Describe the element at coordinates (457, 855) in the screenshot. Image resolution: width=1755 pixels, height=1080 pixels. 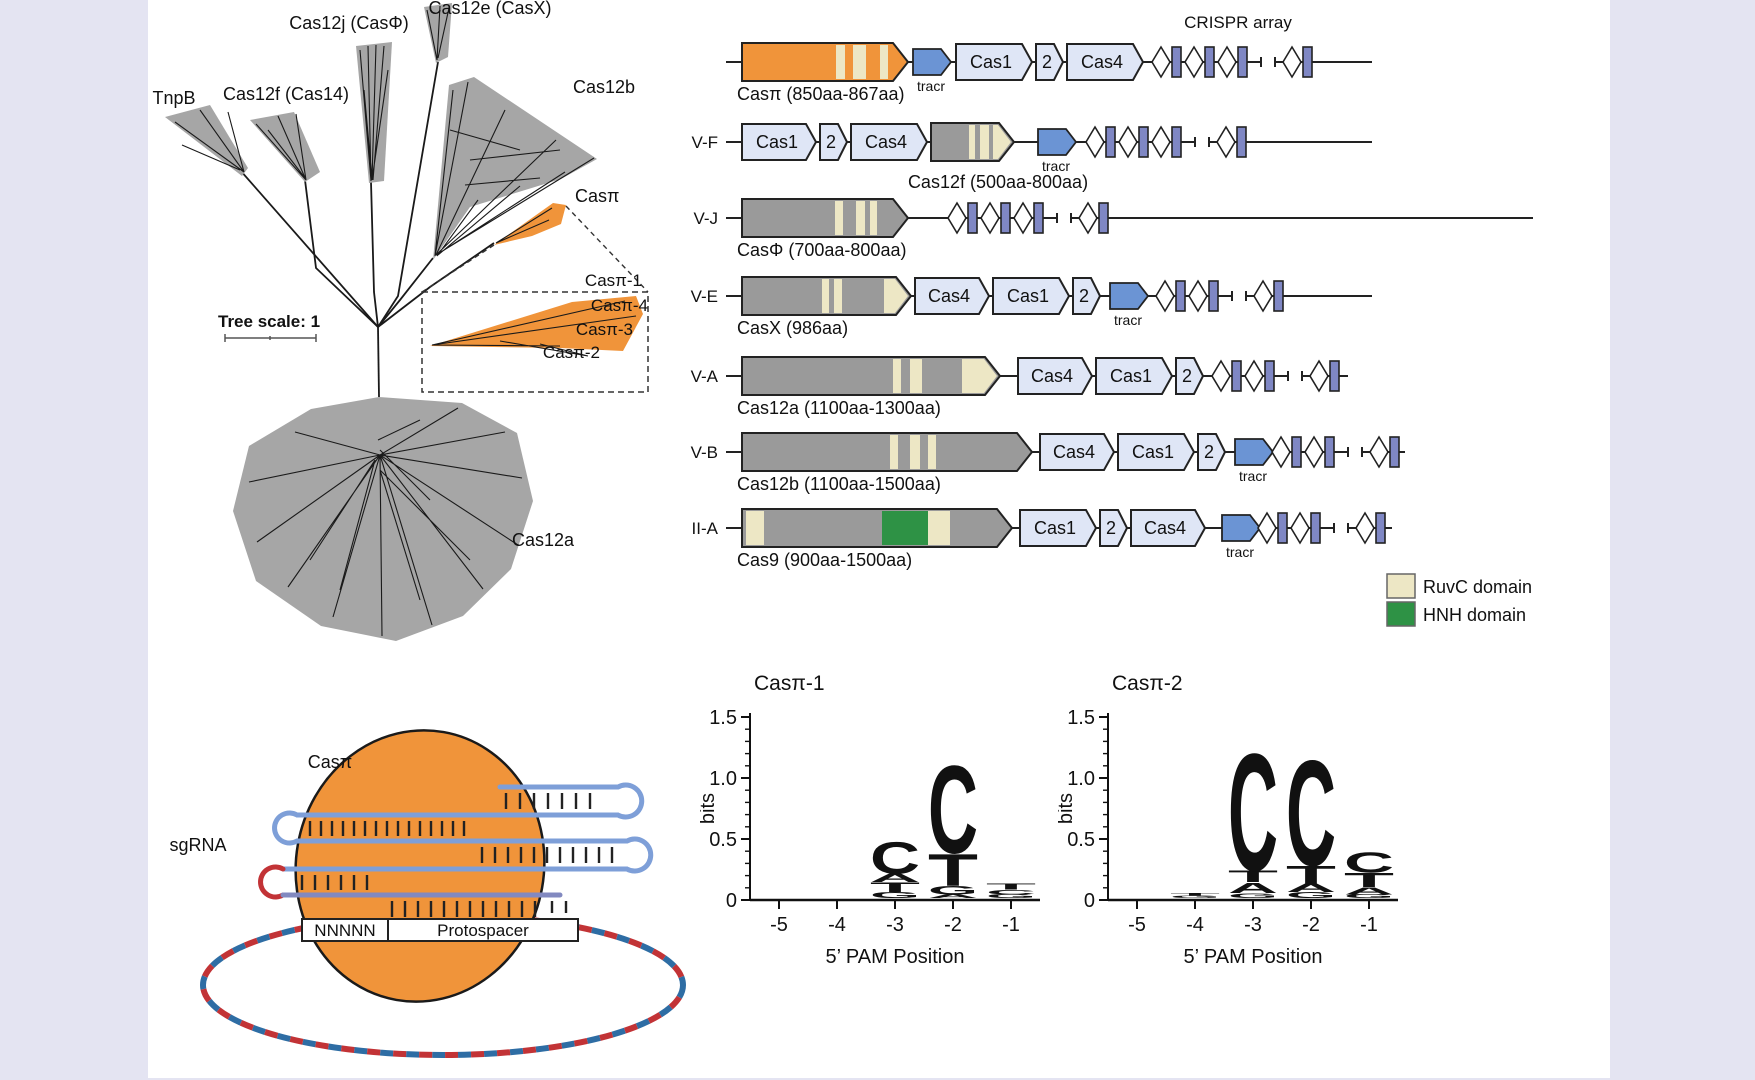
I see `basepair-rungs` at that location.